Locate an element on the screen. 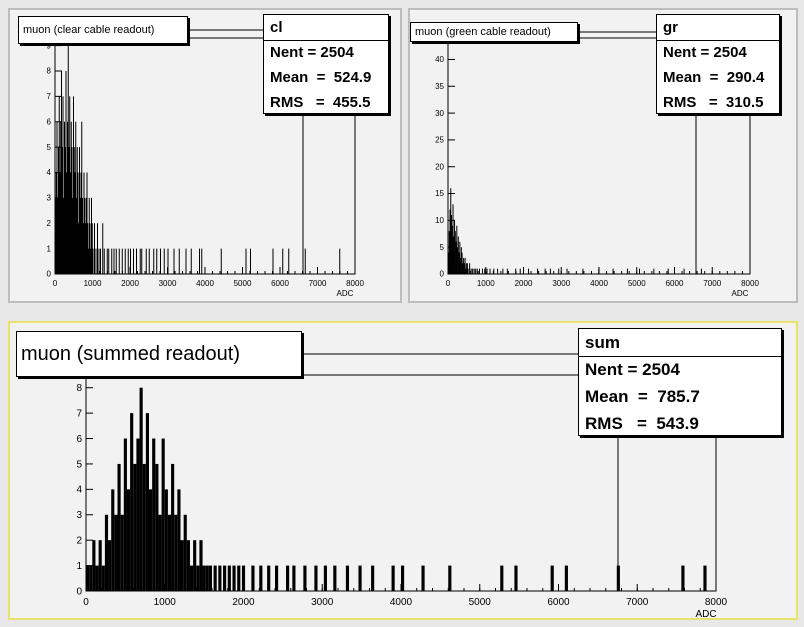 The width and height of the screenshot is (804, 627). histogram-title-box: muon (summed readout) is located at coordinates (159, 354).